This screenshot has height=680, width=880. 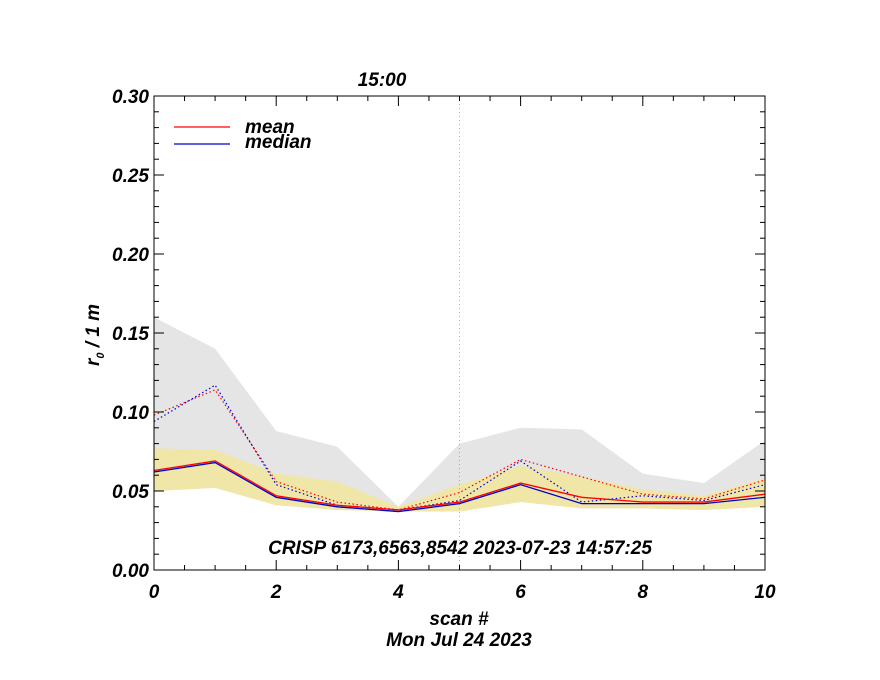 What do you see at coordinates (130, 255) in the screenshot?
I see `y-tick-label: 0.20` at bounding box center [130, 255].